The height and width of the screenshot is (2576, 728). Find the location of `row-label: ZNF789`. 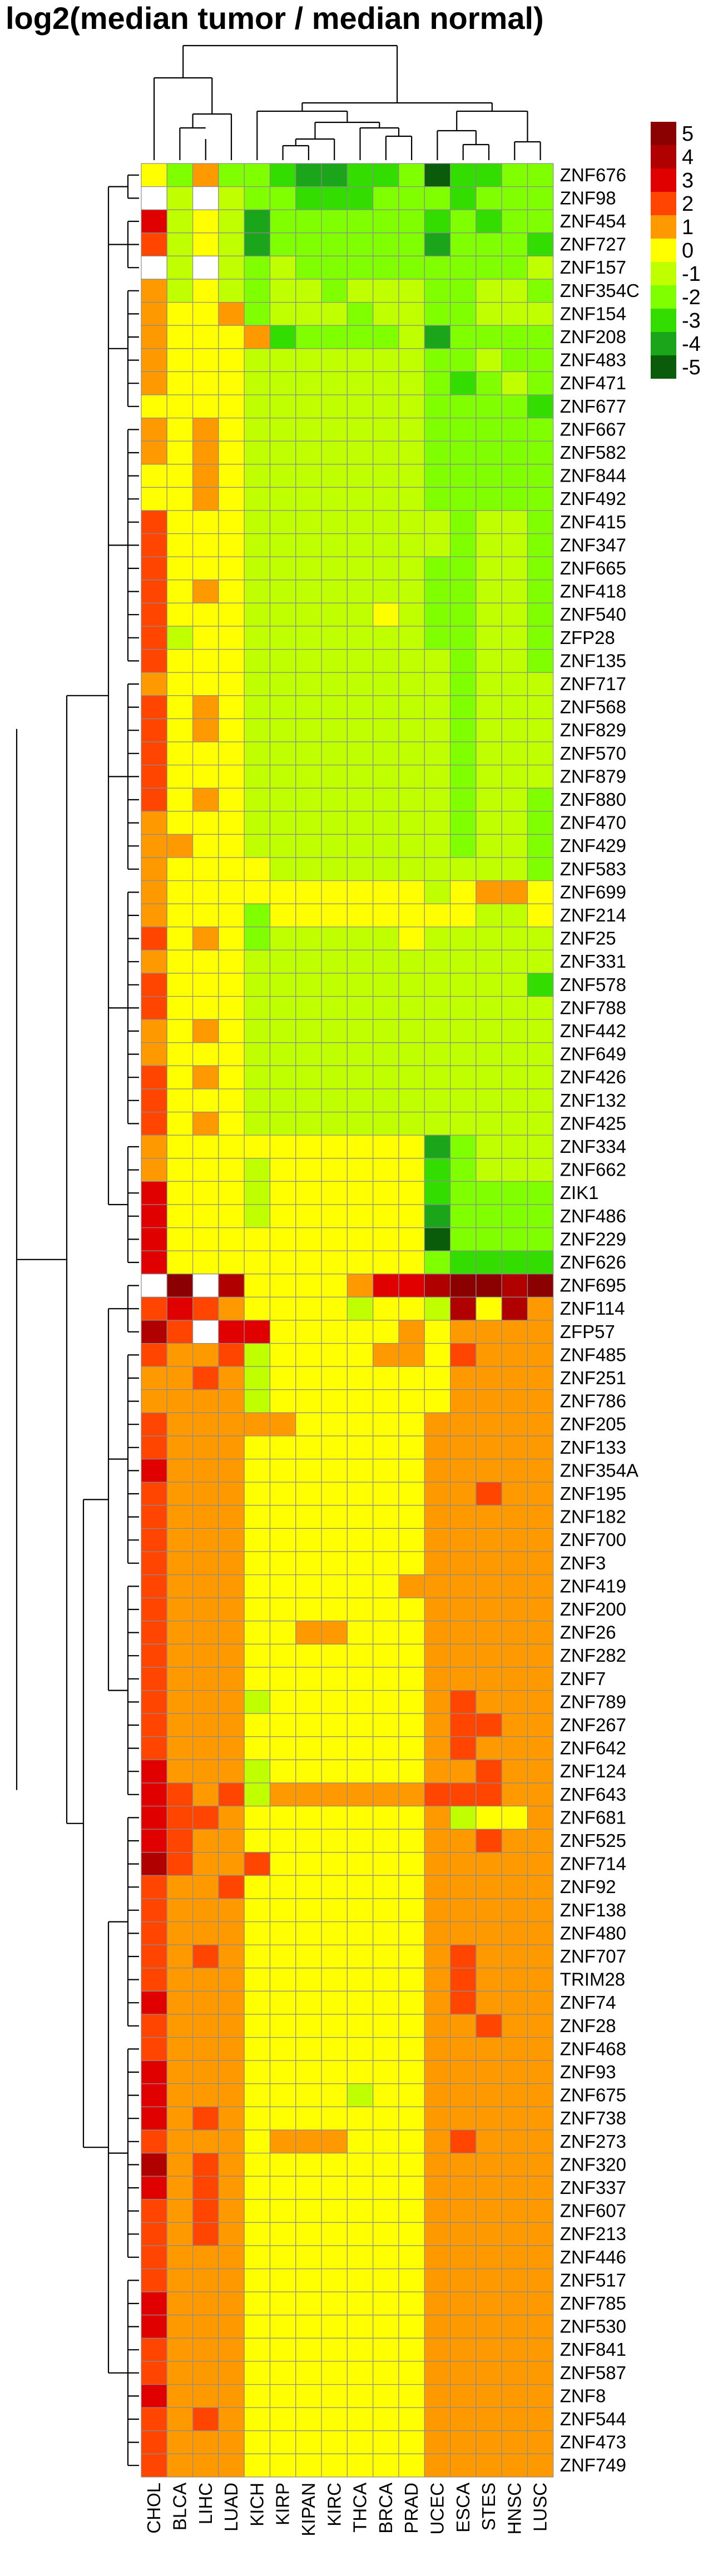

row-label: ZNF789 is located at coordinates (593, 1701).